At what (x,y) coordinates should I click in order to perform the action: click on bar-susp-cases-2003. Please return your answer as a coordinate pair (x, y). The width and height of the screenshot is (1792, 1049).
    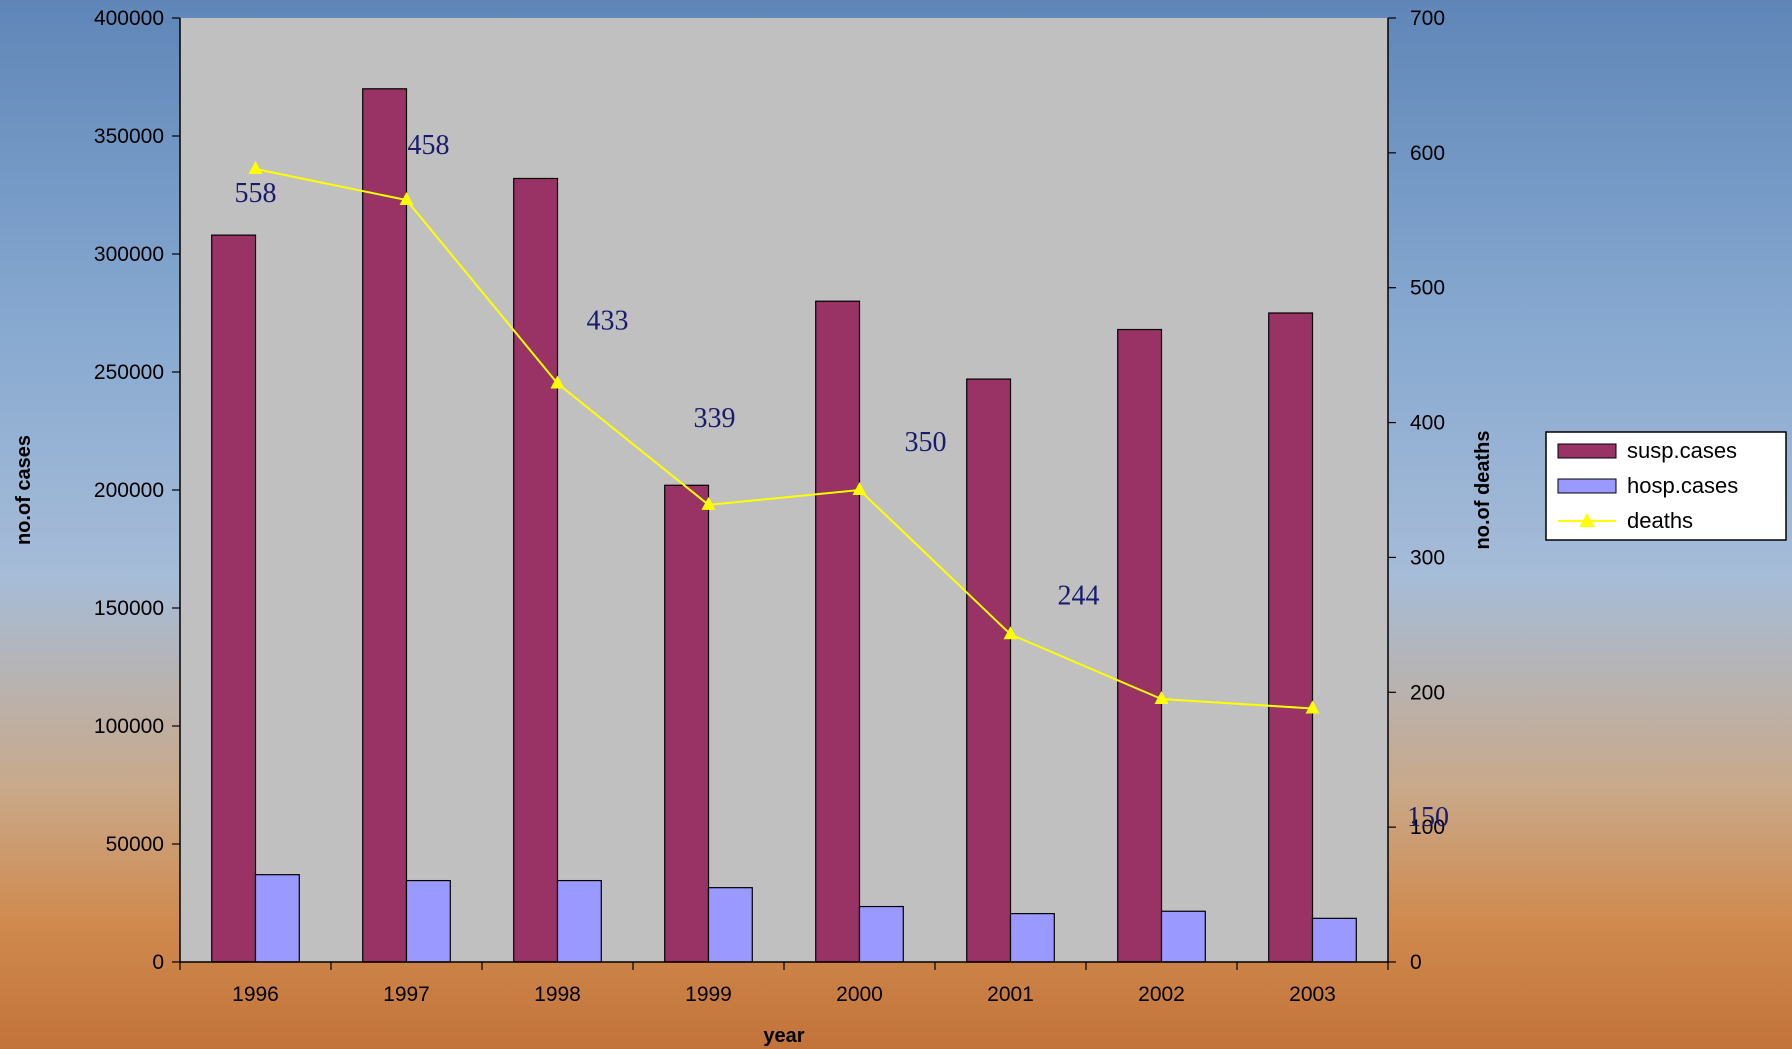
    Looking at the image, I should click on (1291, 637).